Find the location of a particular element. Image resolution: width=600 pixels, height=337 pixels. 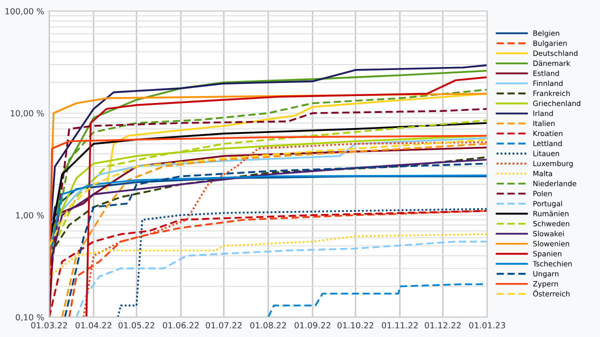

x-tick-label: 01.01.23 is located at coordinates (487, 325).